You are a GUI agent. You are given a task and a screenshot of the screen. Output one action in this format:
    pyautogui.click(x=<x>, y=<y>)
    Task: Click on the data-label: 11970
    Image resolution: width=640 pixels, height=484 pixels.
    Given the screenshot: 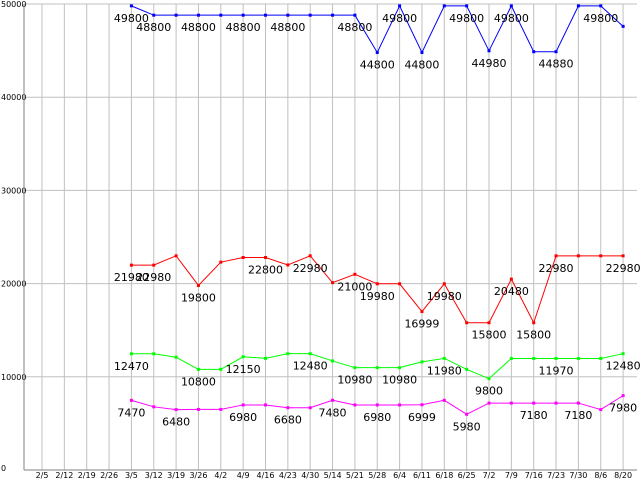 What is the action you would take?
    pyautogui.click(x=556, y=370)
    